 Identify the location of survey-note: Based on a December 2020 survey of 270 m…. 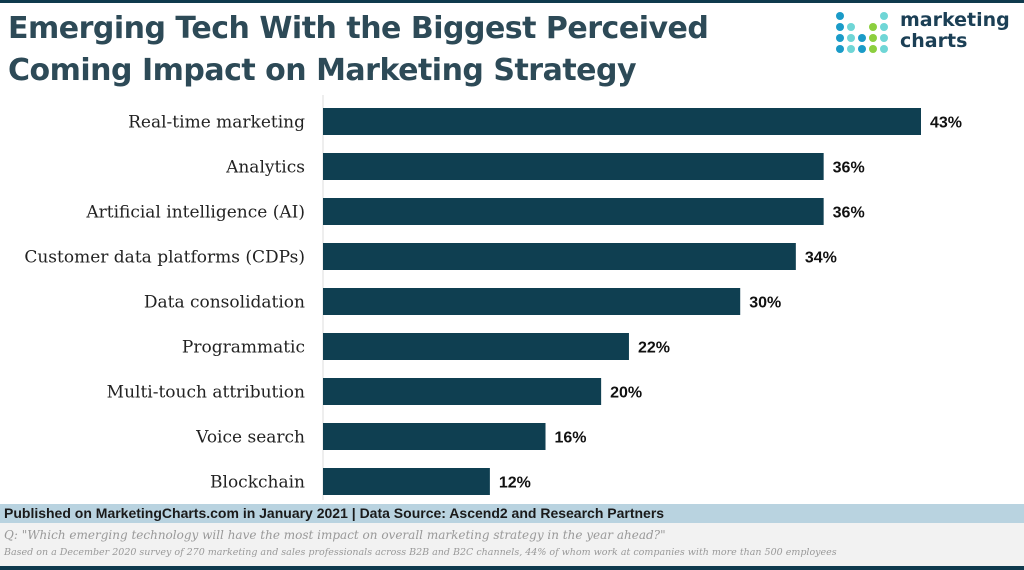
(420, 552).